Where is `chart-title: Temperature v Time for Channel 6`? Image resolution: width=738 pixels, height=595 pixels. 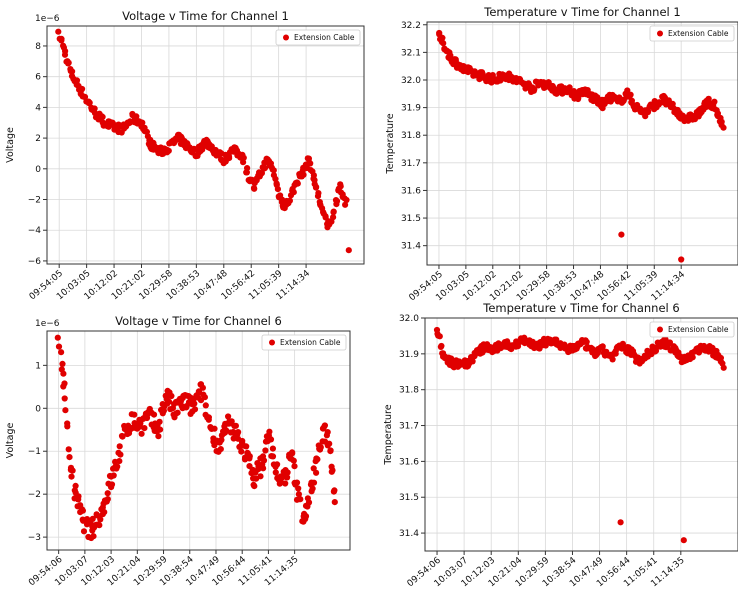
chart-title: Temperature v Time for Channel 6 is located at coordinates (580, 308).